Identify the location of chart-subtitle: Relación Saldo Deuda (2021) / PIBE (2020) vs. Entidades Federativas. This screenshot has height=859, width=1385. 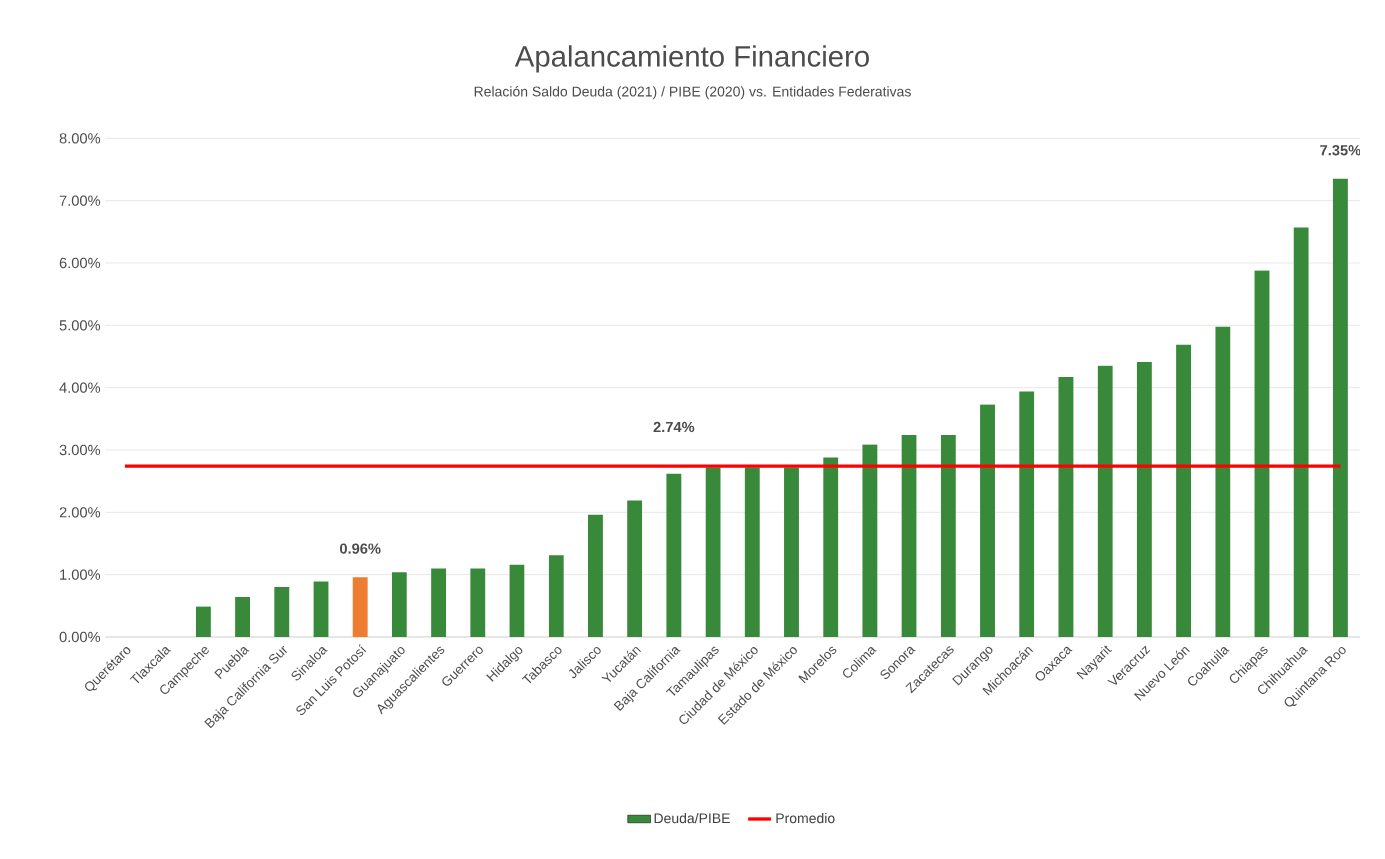
(692, 93).